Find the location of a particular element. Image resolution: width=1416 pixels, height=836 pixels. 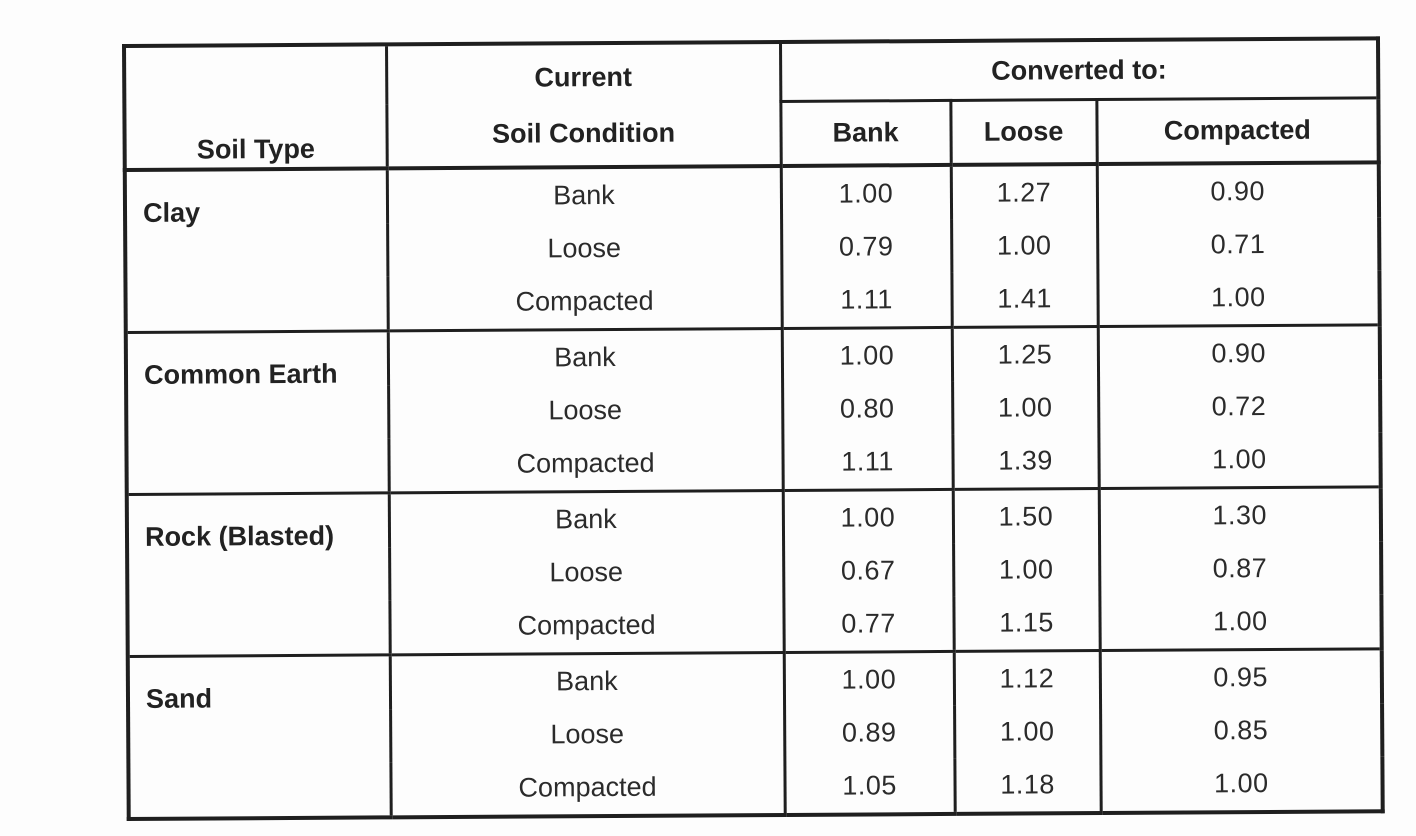

compacted-value-cell: 0.95 is located at coordinates (1241, 677).